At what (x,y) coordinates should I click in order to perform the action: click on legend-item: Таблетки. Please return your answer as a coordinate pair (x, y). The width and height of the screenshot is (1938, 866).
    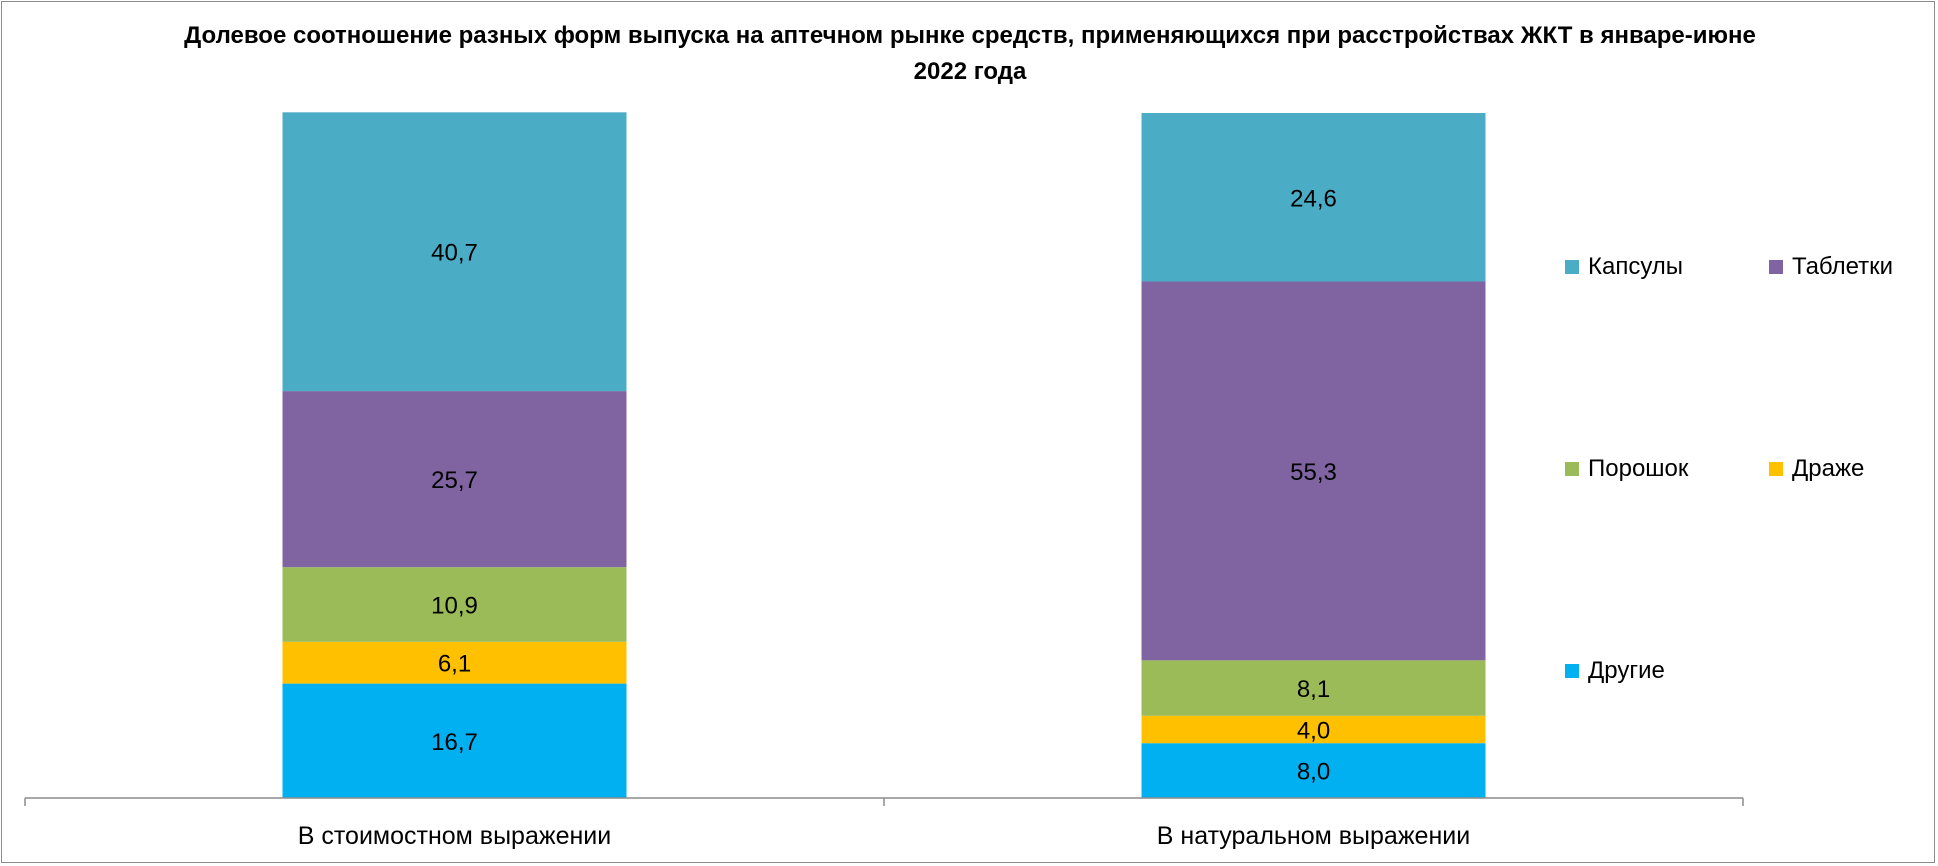
    Looking at the image, I should click on (1831, 267).